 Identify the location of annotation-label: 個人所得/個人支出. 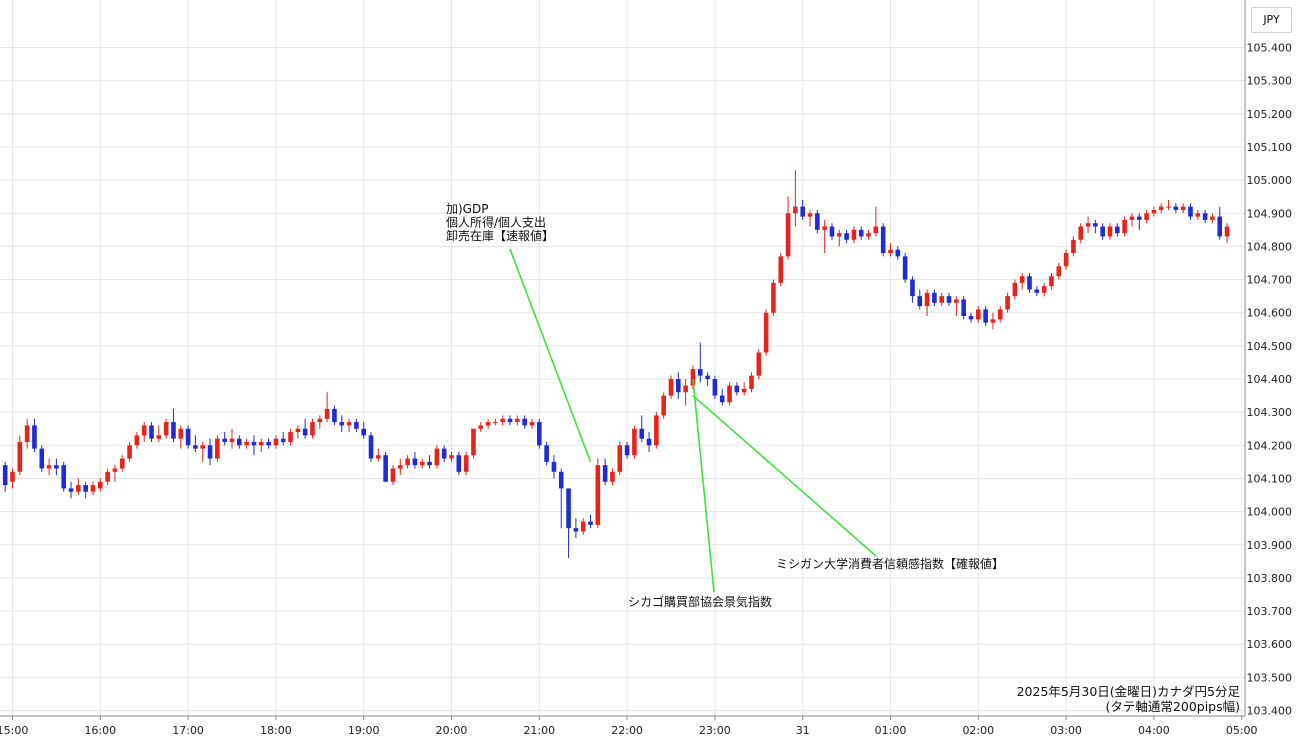
(496, 222).